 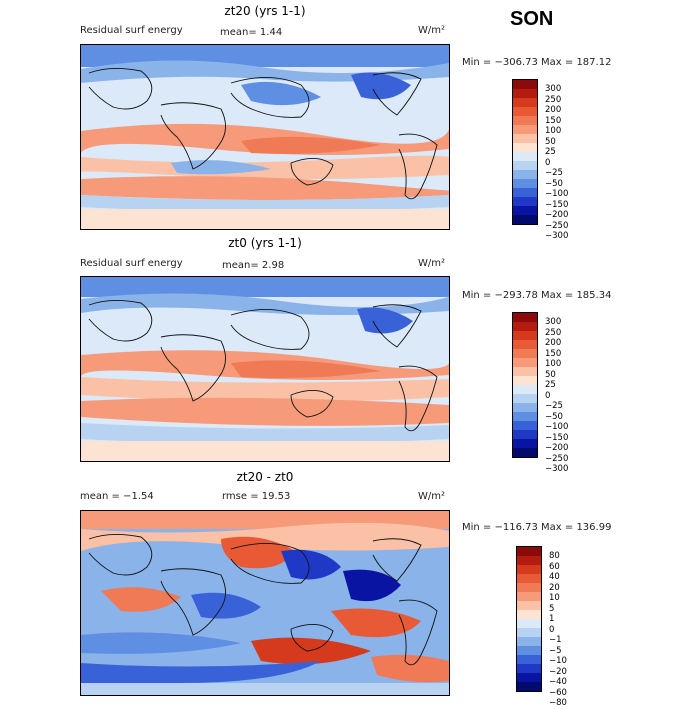 What do you see at coordinates (265, 243) in the screenshot?
I see `panel-2-title: zt0 (yrs 1-1)` at bounding box center [265, 243].